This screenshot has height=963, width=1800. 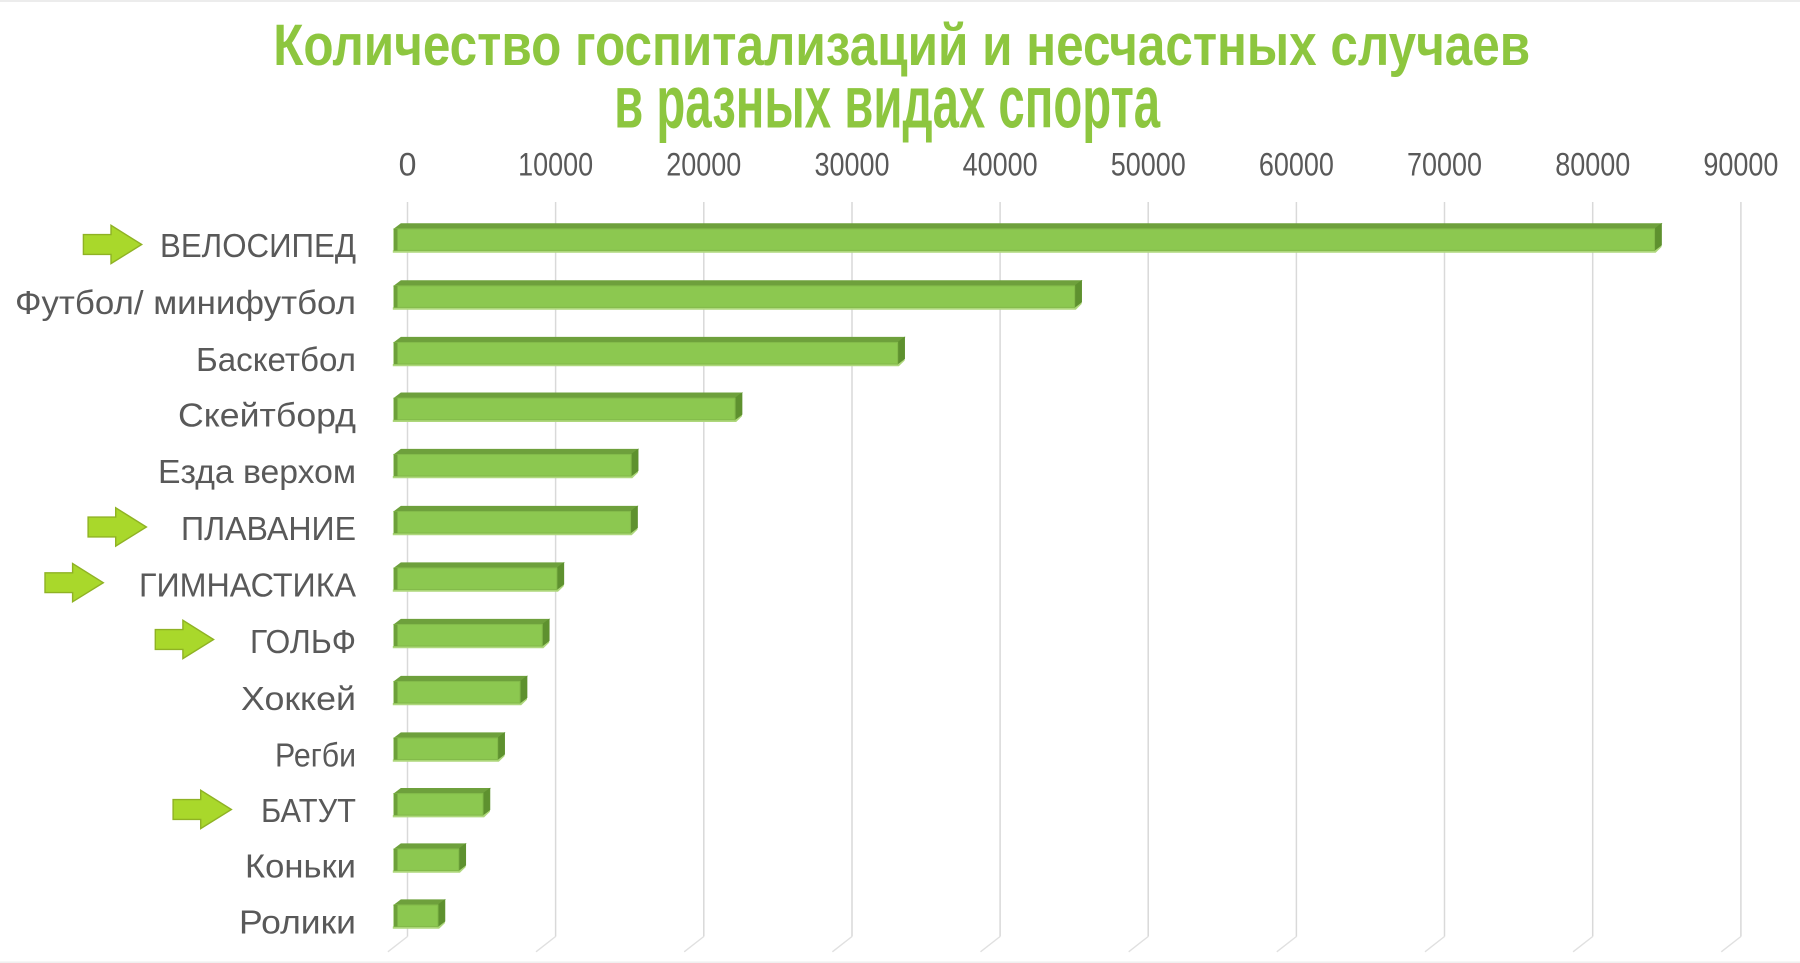 I want to click on svg-text: 90000, so click(x=1740, y=165).